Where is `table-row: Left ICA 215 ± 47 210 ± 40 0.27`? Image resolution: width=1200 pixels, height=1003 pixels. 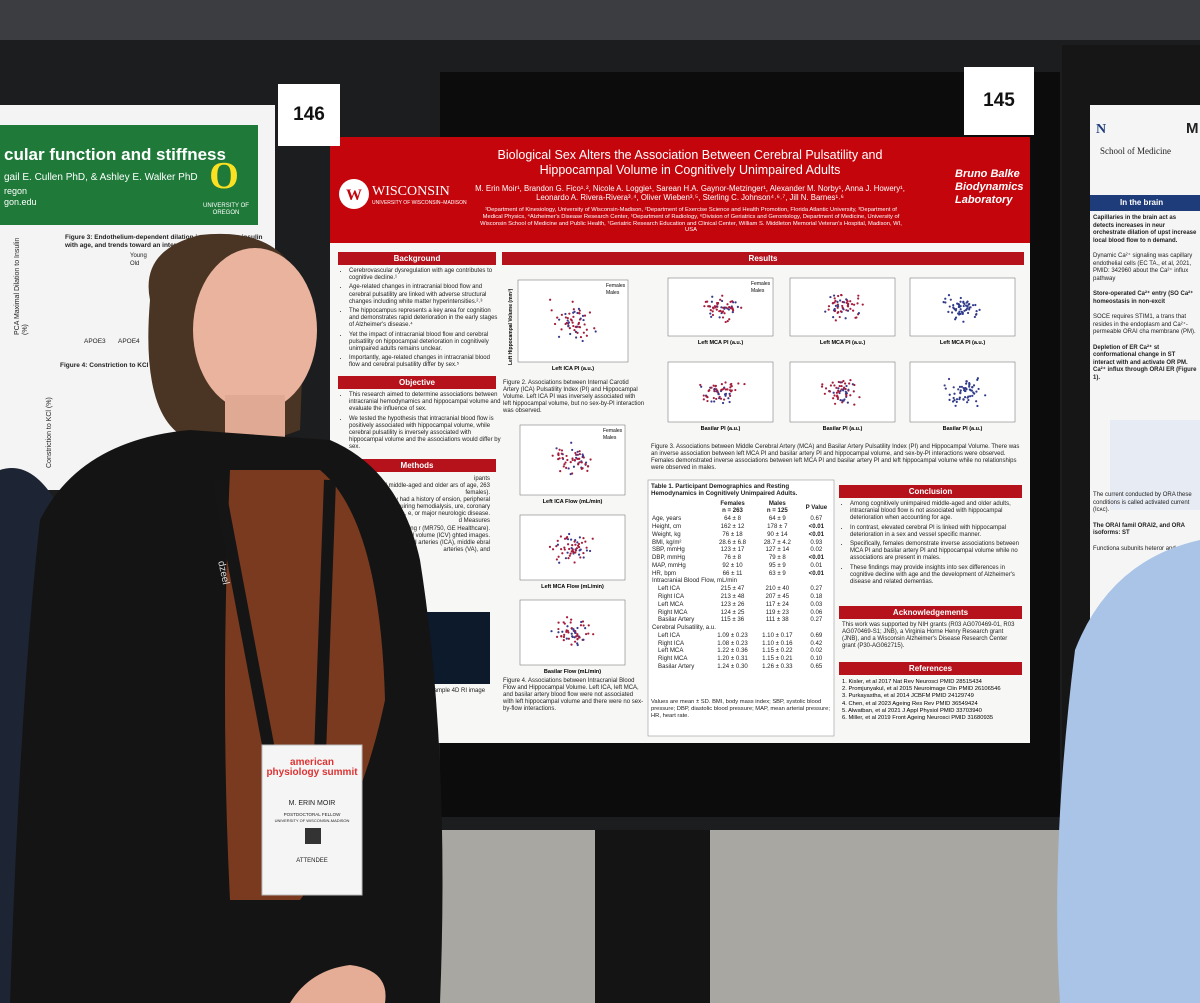 table-row: Left ICA 215 ± 47 210 ± 40 0.27 is located at coordinates (741, 589).